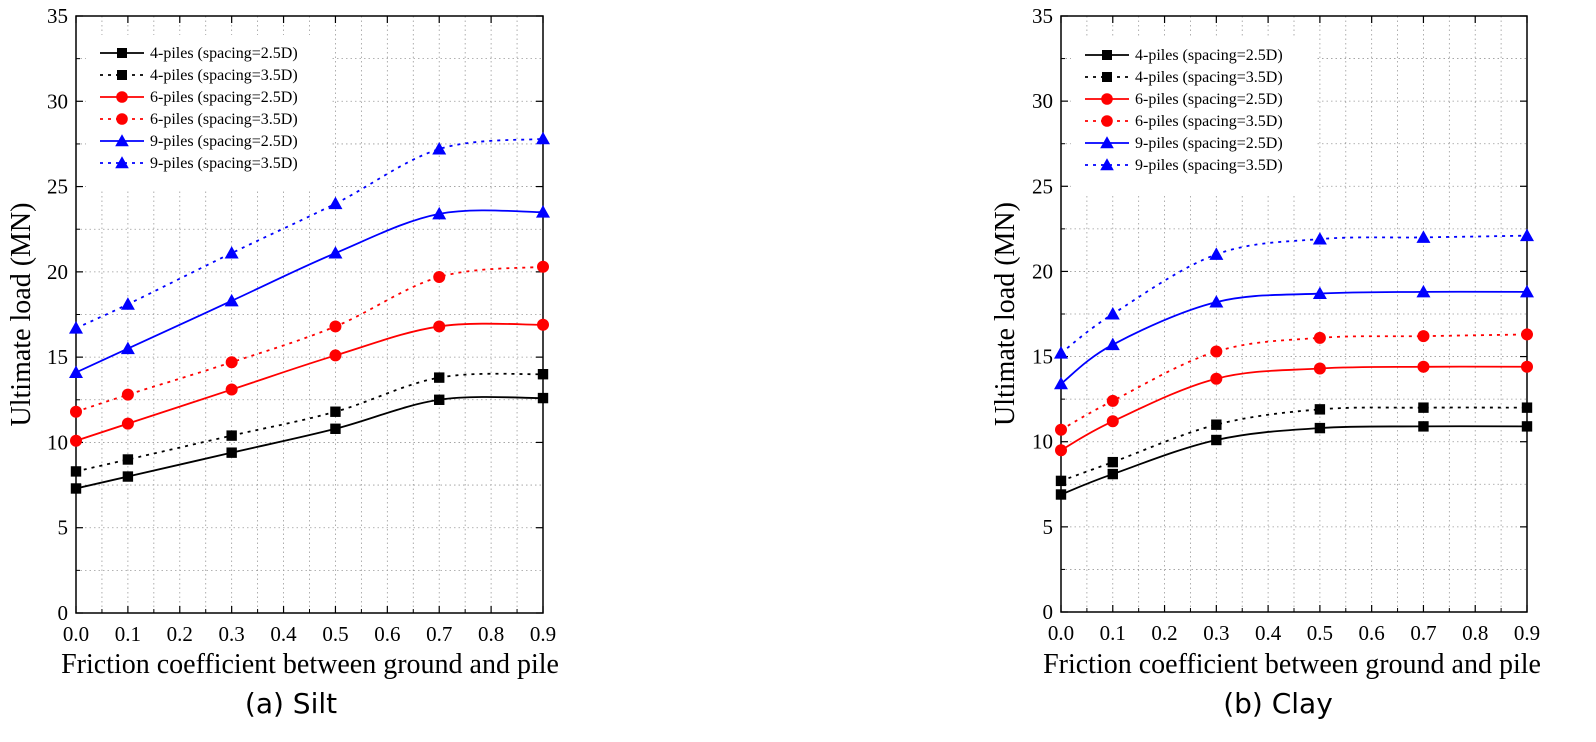 The image size is (1596, 742). I want to click on legend-label: 6-piles (spacing=2.5D), so click(224, 97).